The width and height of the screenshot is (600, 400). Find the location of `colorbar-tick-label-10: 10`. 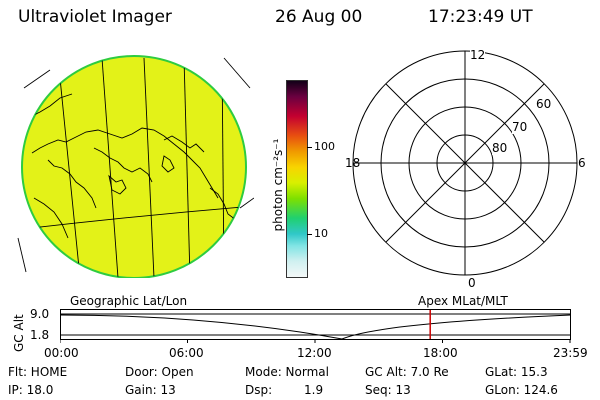

colorbar-tick-label-10: 10 is located at coordinates (321, 233).